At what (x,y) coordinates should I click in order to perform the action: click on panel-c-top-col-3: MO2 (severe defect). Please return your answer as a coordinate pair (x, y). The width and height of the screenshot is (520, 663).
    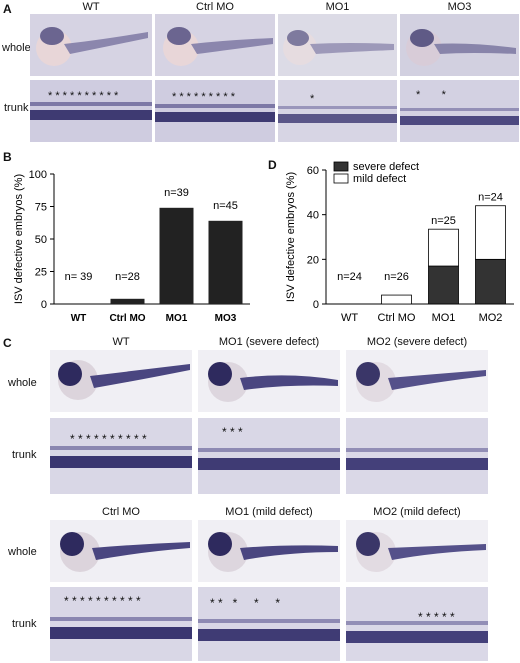
    Looking at the image, I should click on (417, 342).